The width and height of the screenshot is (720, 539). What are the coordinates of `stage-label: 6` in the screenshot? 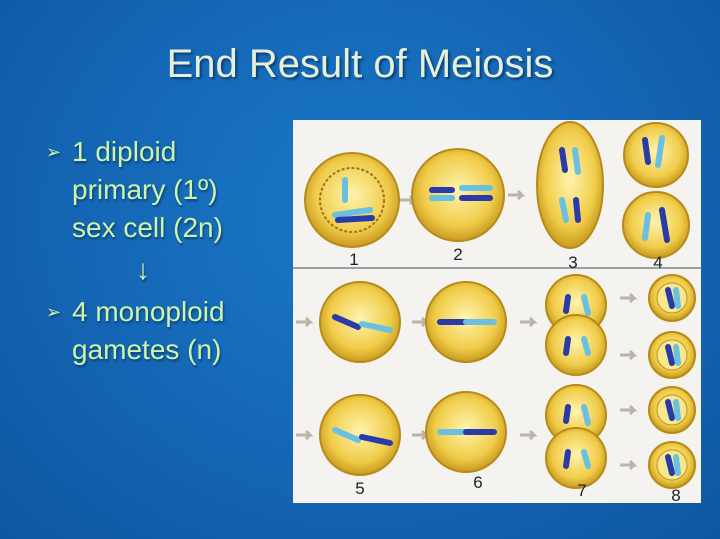 It's located at (477, 482).